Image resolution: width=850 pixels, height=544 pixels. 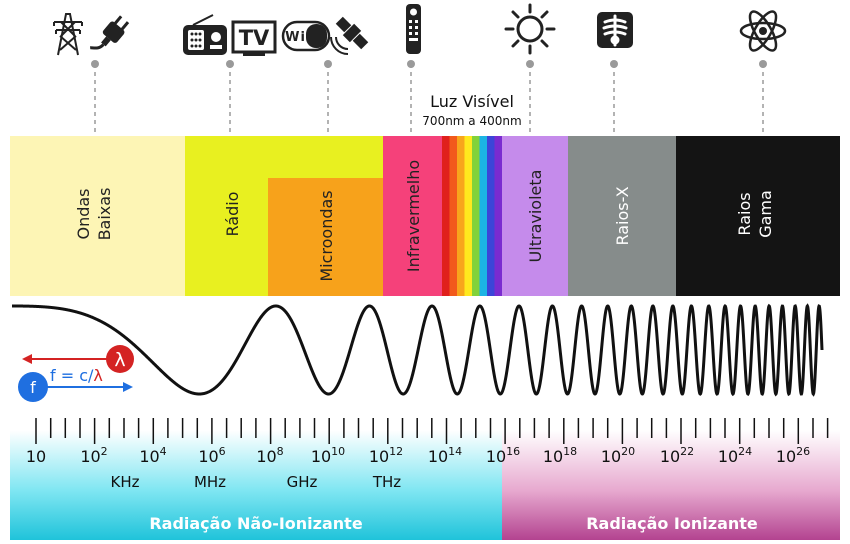 I want to click on band-label-raios-x: Raios-X, so click(x=622, y=215).